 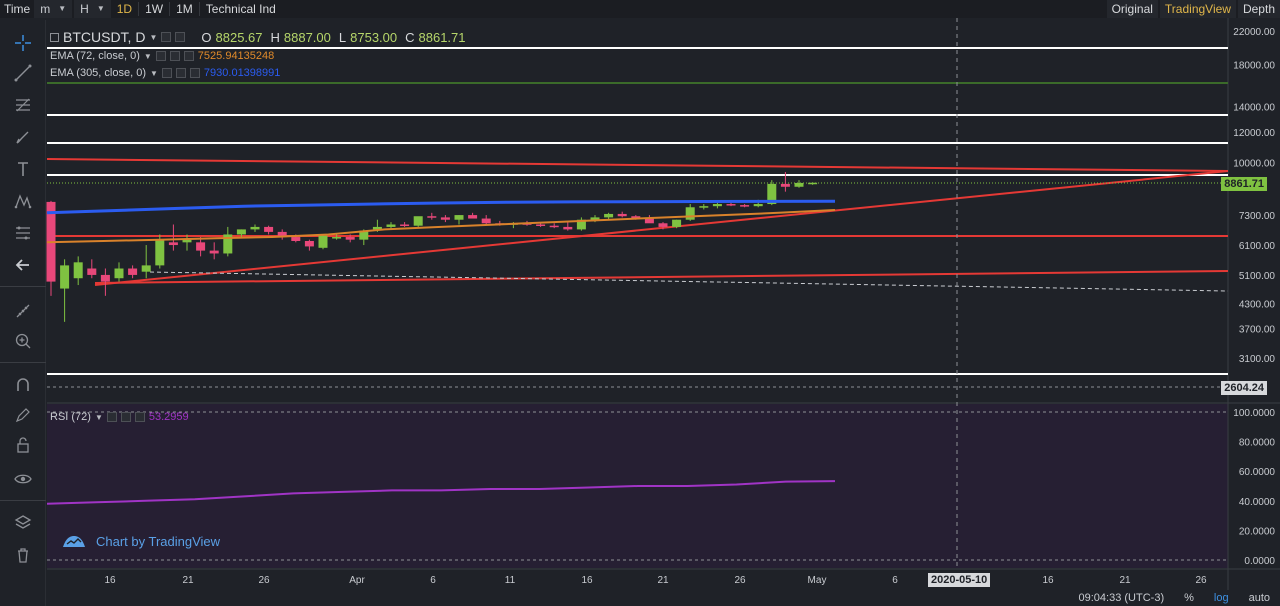 I want to click on interval-1w-button: 1W, so click(x=154, y=9).